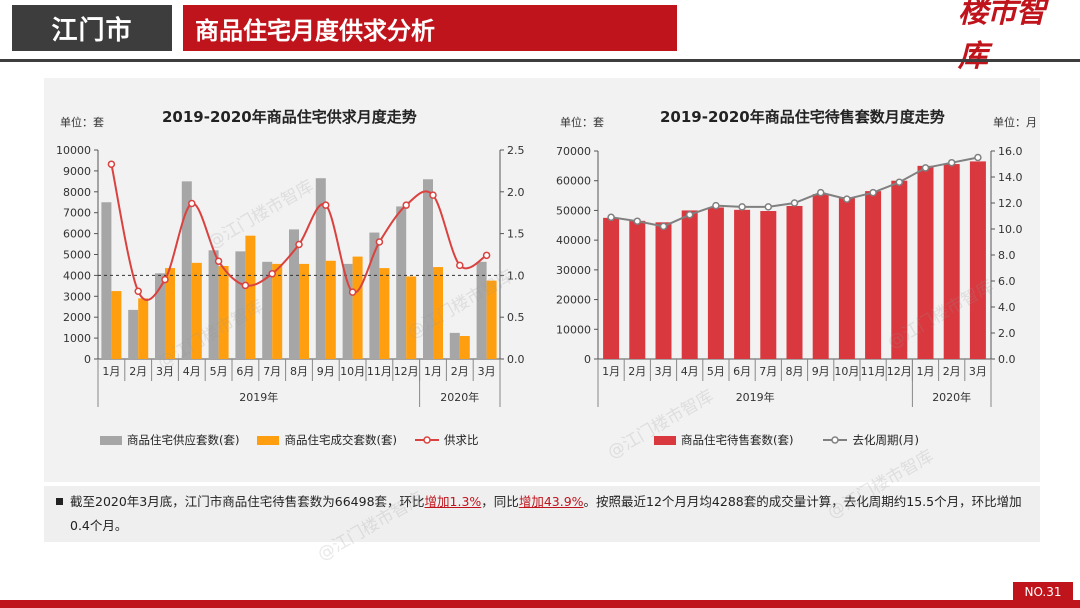 The image size is (1080, 608). I want to click on y2-tick-label: 0.0, so click(516, 359).